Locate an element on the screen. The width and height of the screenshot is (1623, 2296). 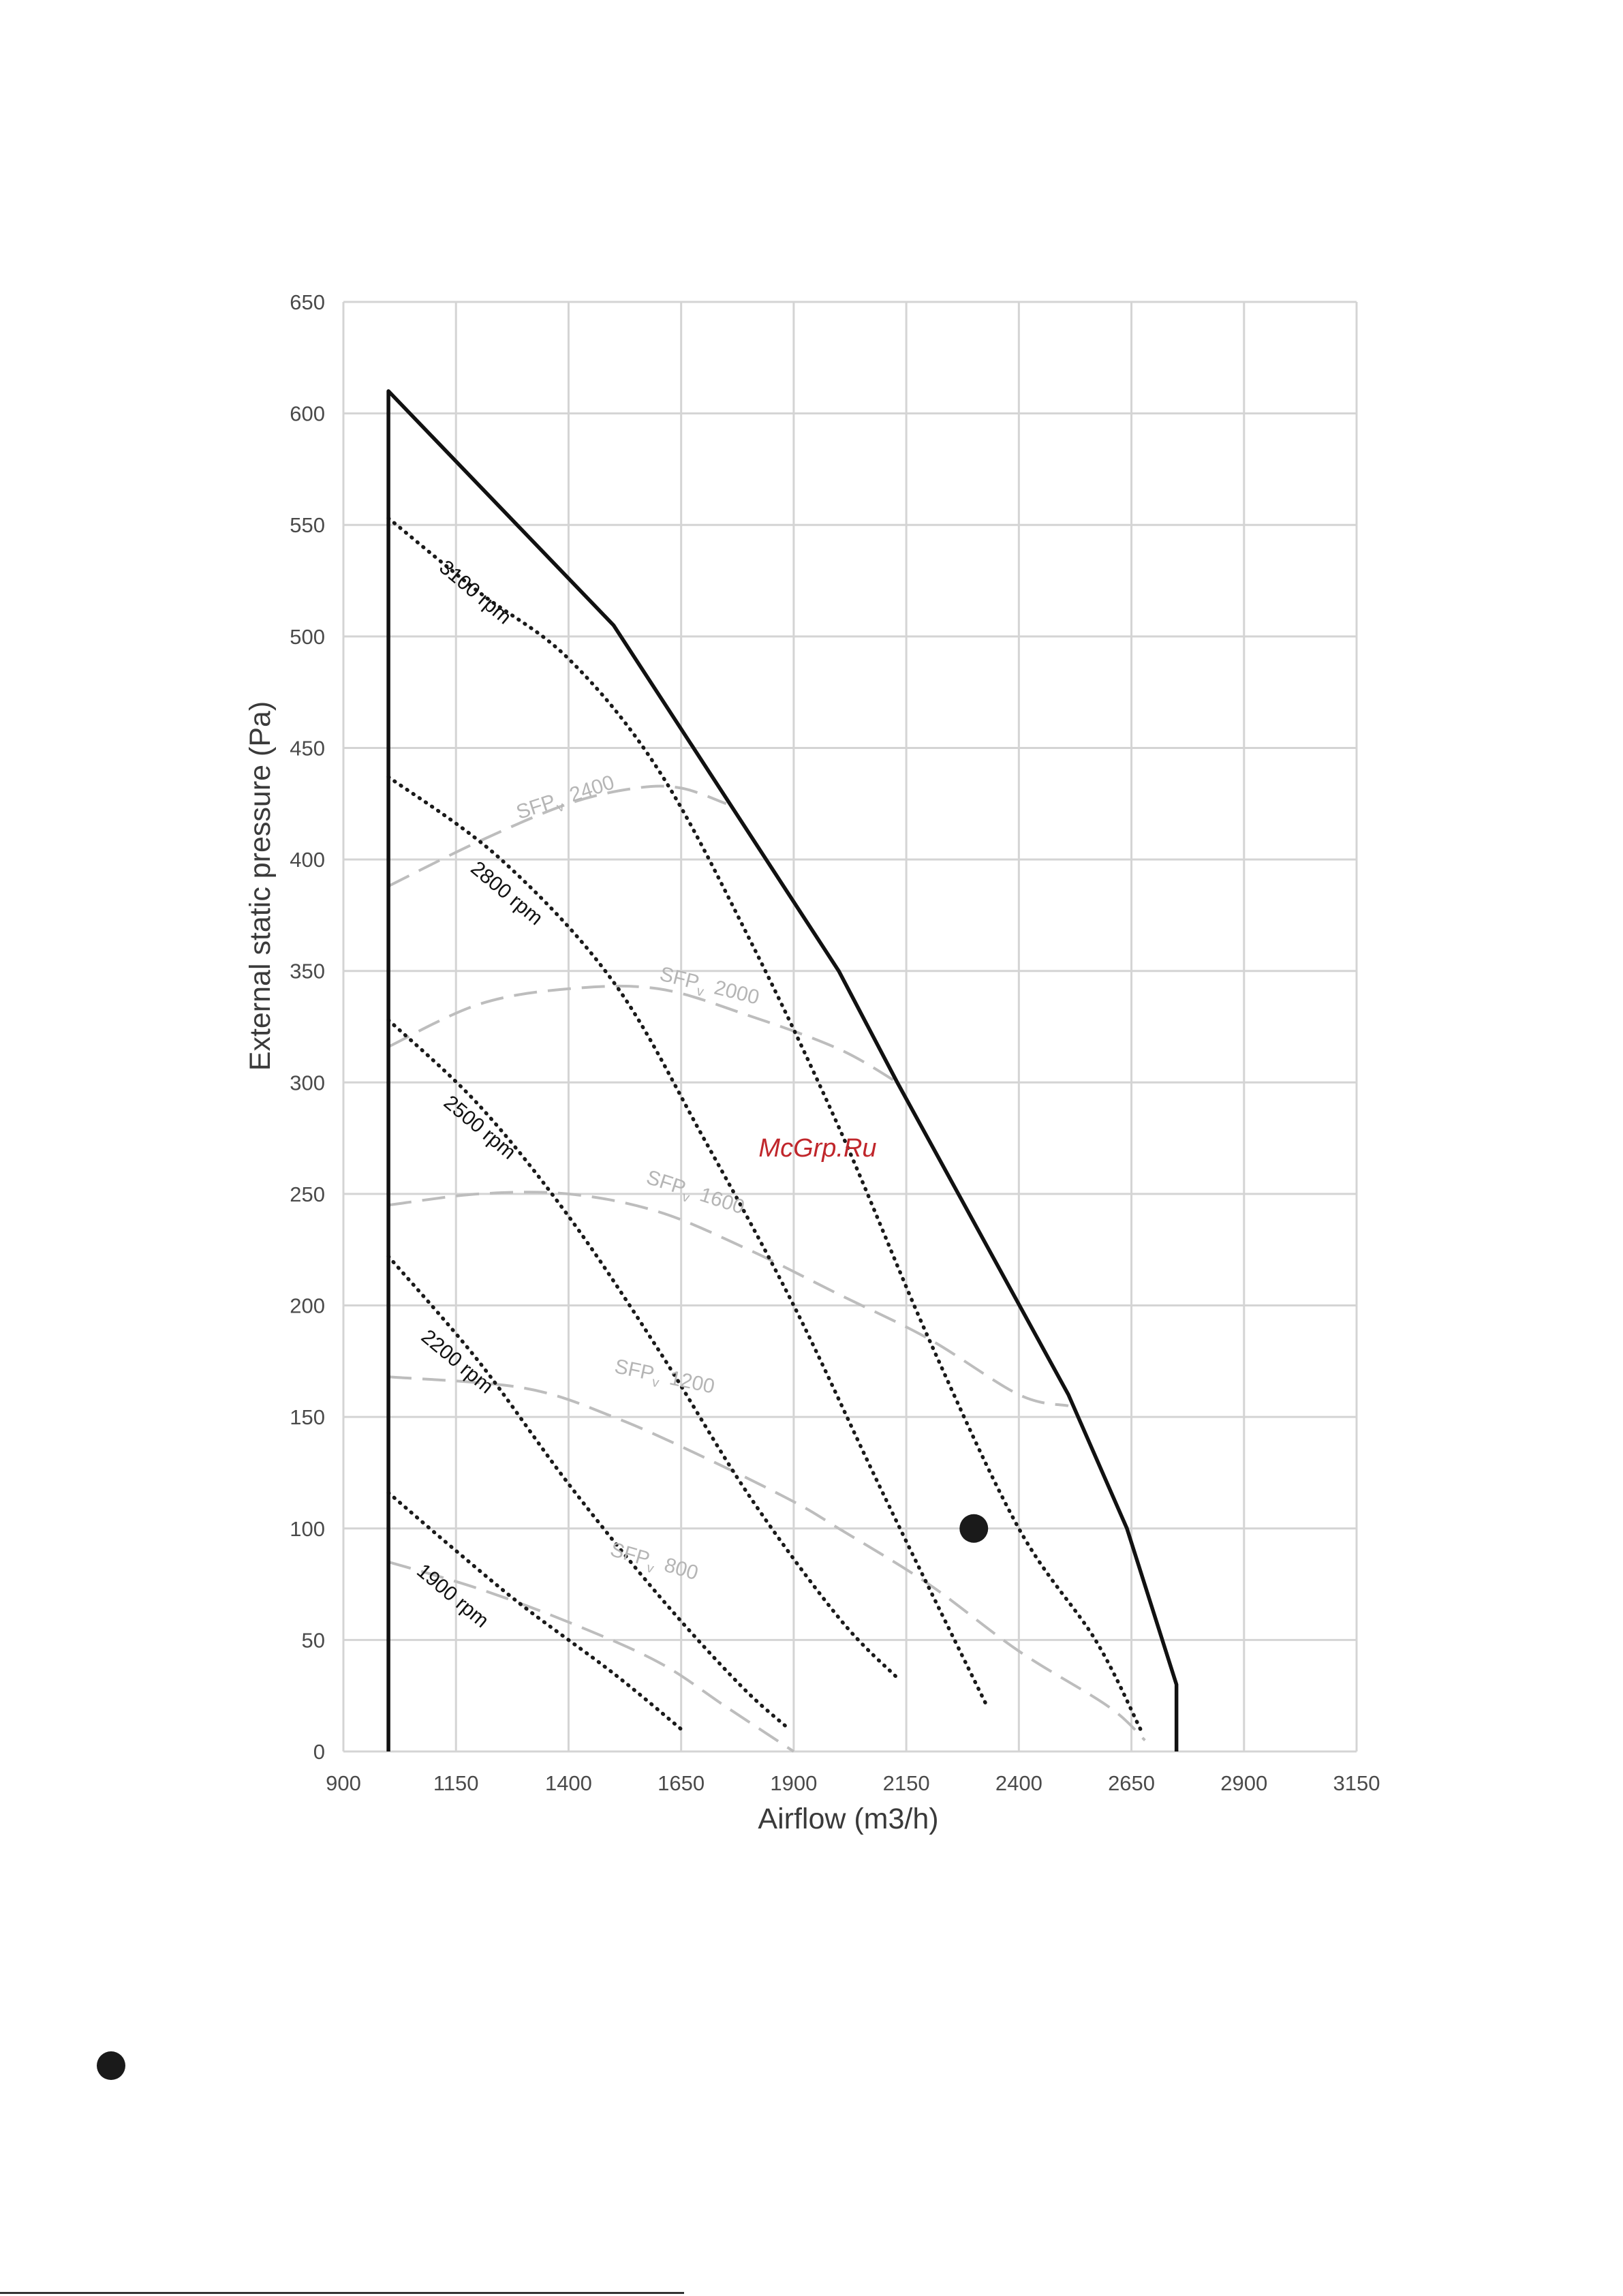
x-tick-label-4: 1900 is located at coordinates (793, 1783).